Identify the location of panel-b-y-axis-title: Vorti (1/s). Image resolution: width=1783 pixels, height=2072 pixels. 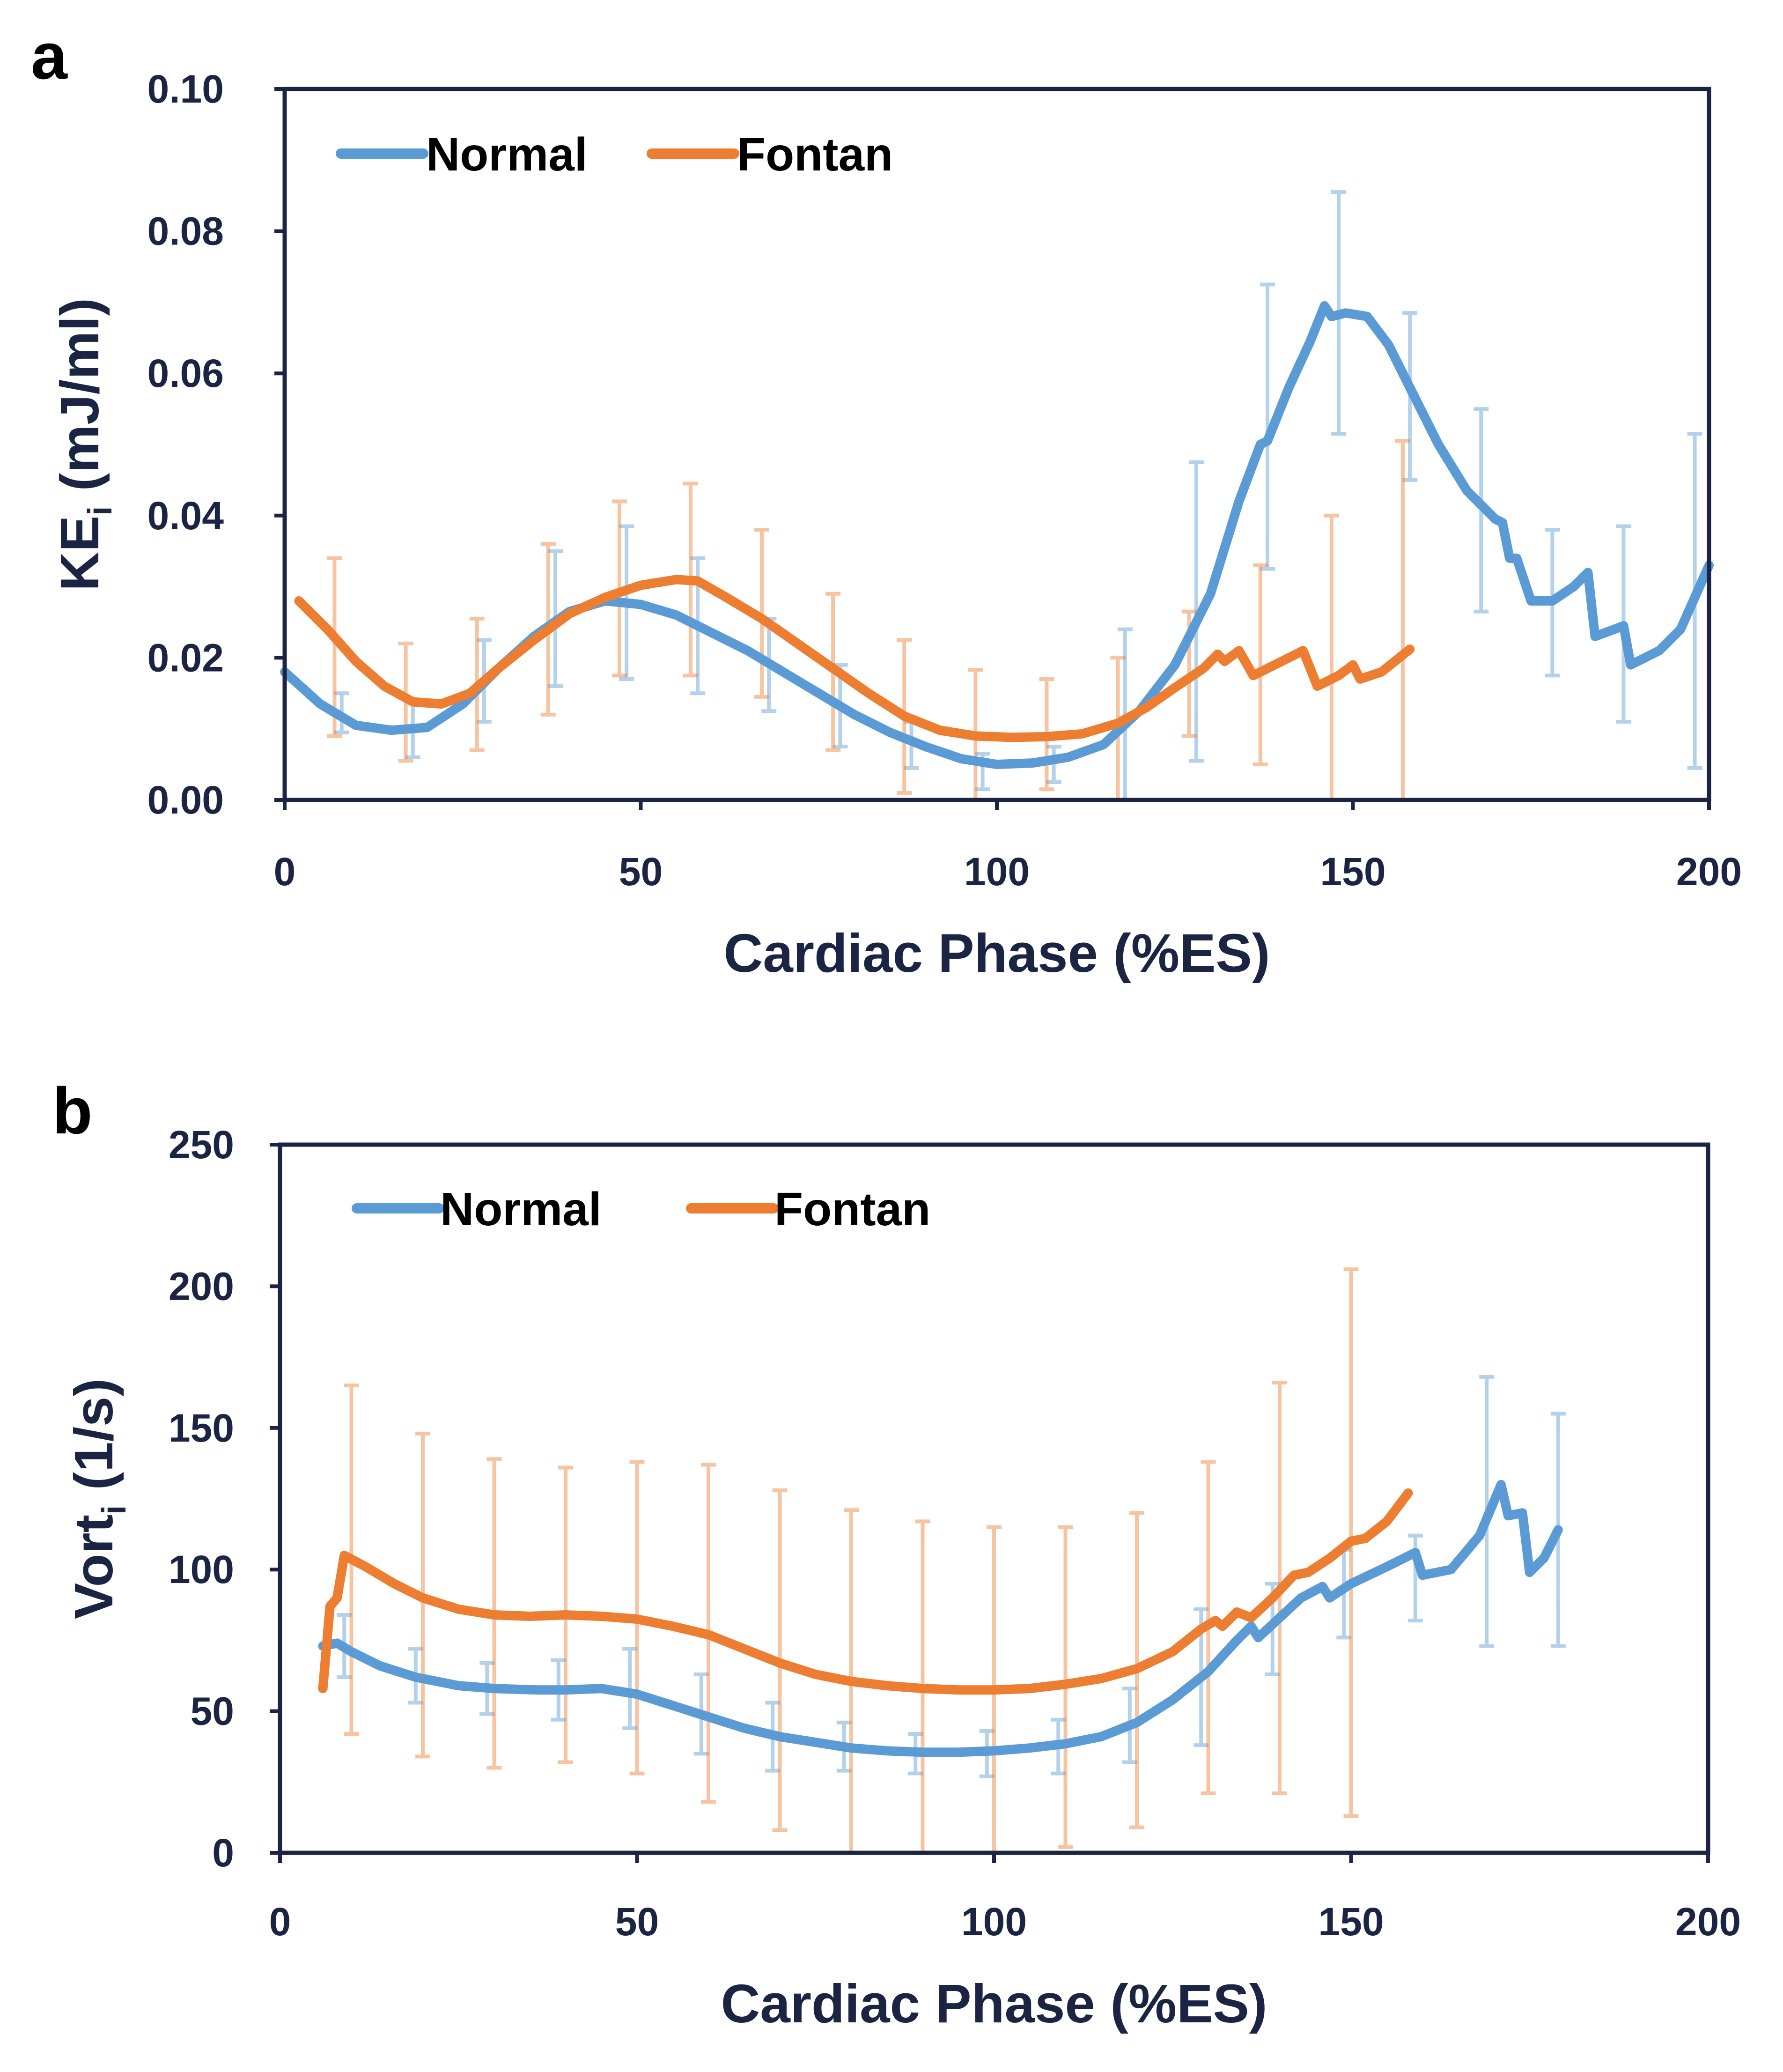
(98, 1498).